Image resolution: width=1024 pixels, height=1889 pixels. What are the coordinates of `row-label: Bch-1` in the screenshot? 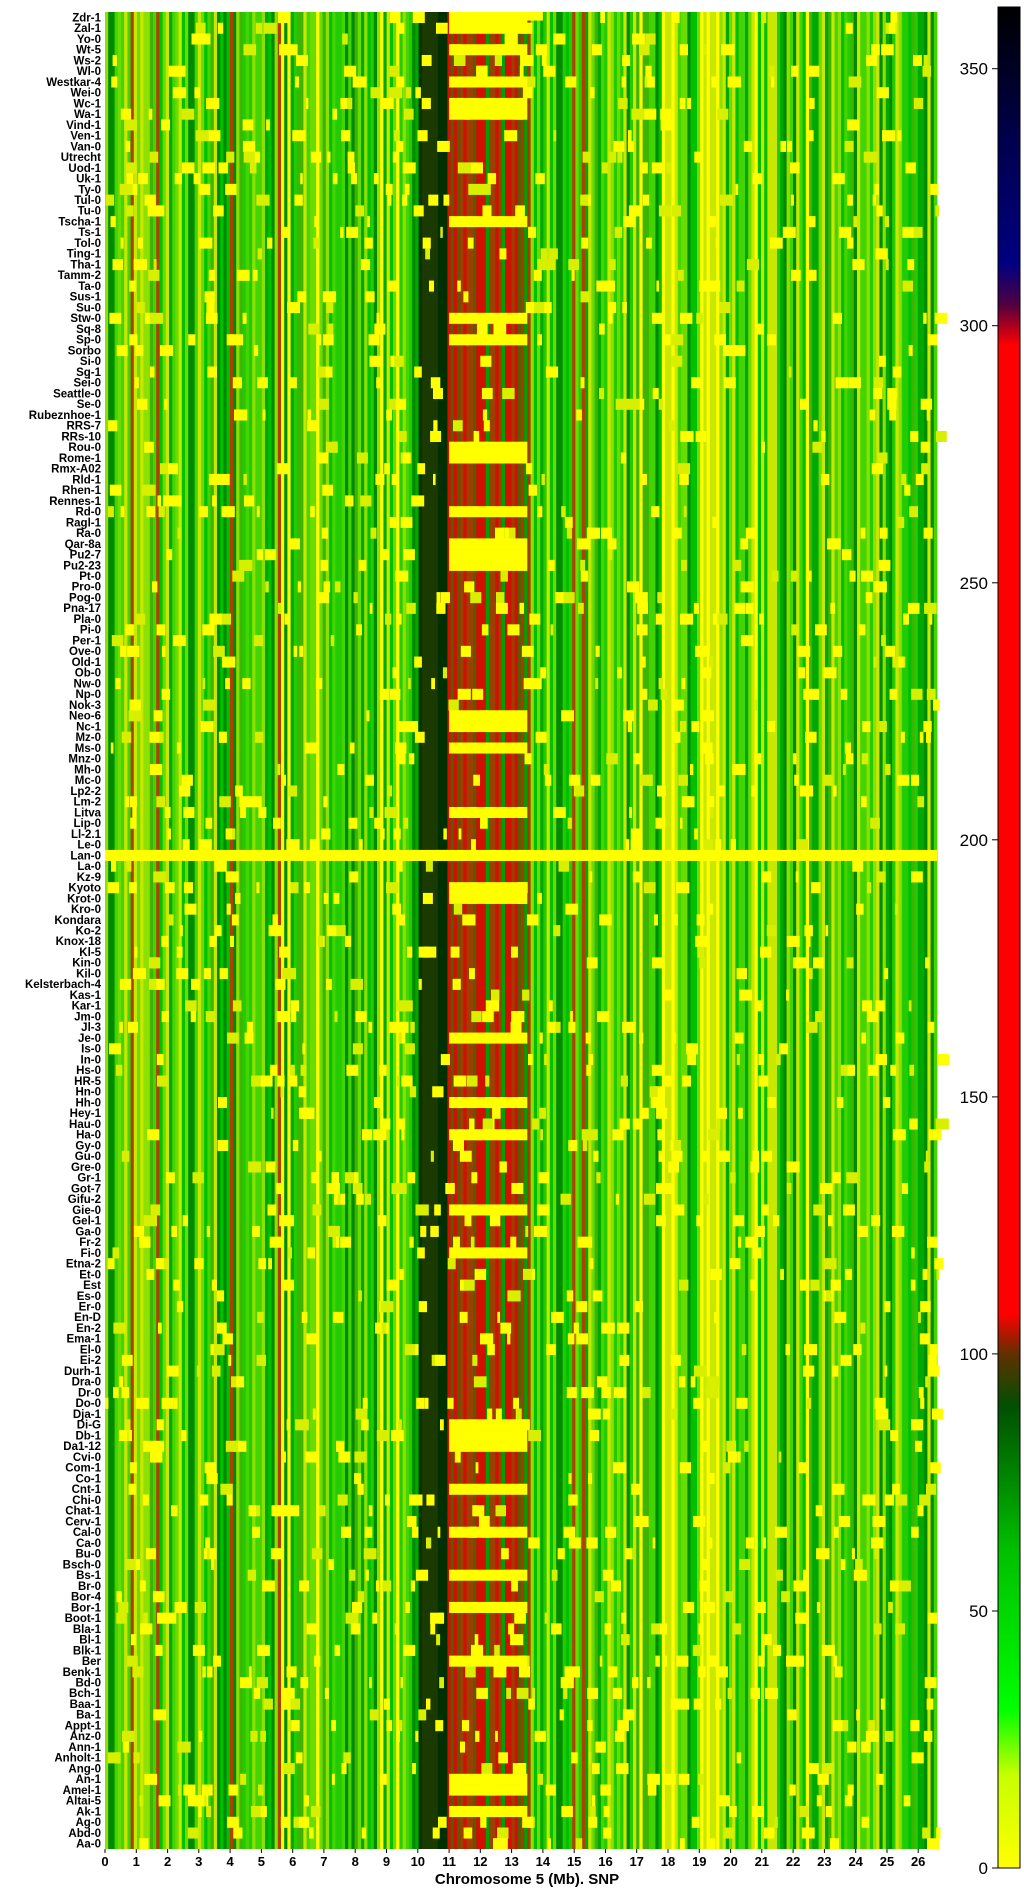 It's located at (85, 1694).